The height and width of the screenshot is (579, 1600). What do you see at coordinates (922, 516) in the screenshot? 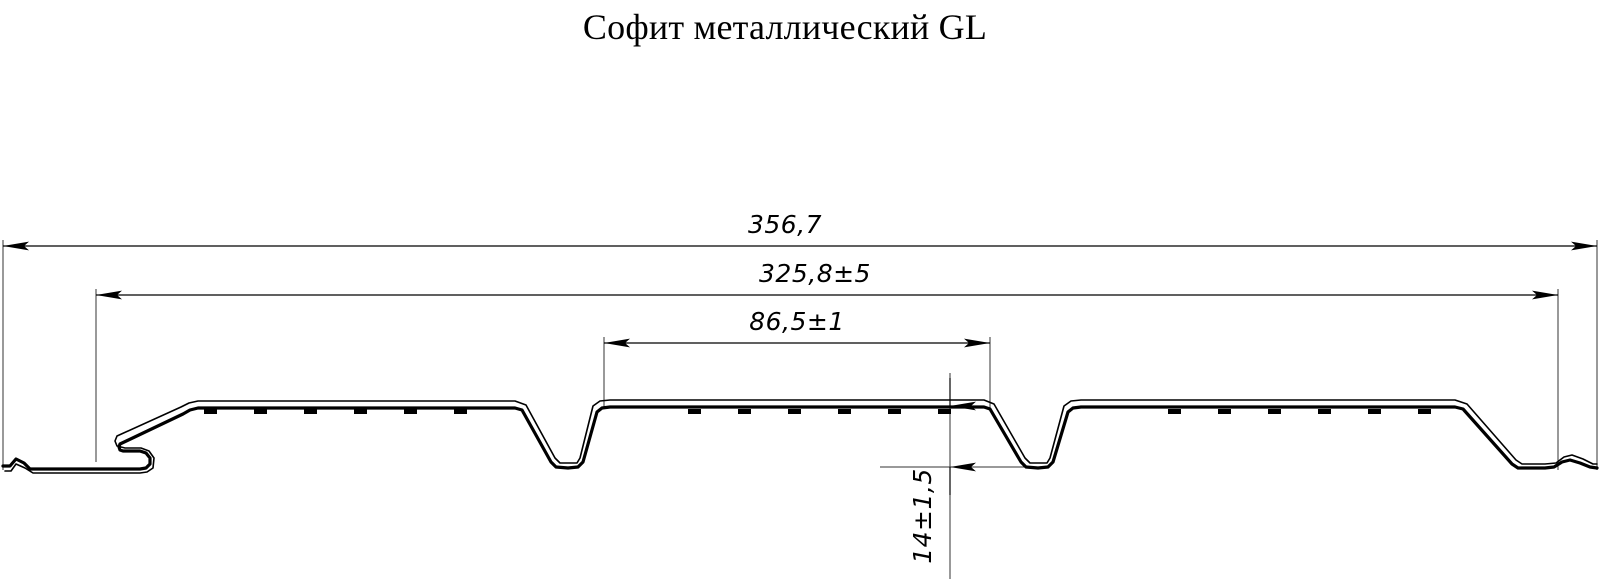
I see `dim-label-profile-height: 14±1,5` at bounding box center [922, 516].